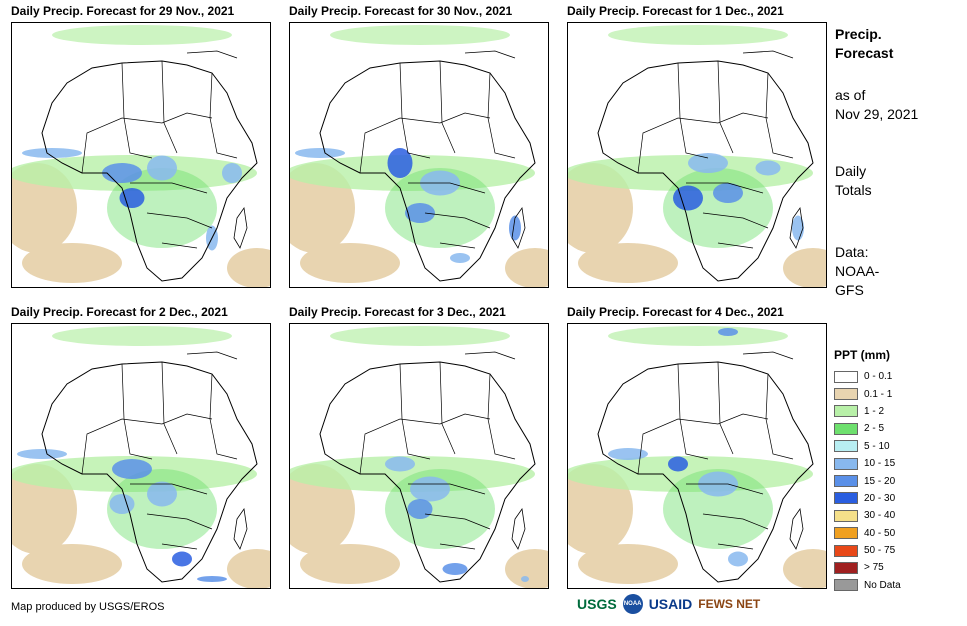  I want to click on forecast-map-2dec, so click(141, 456).